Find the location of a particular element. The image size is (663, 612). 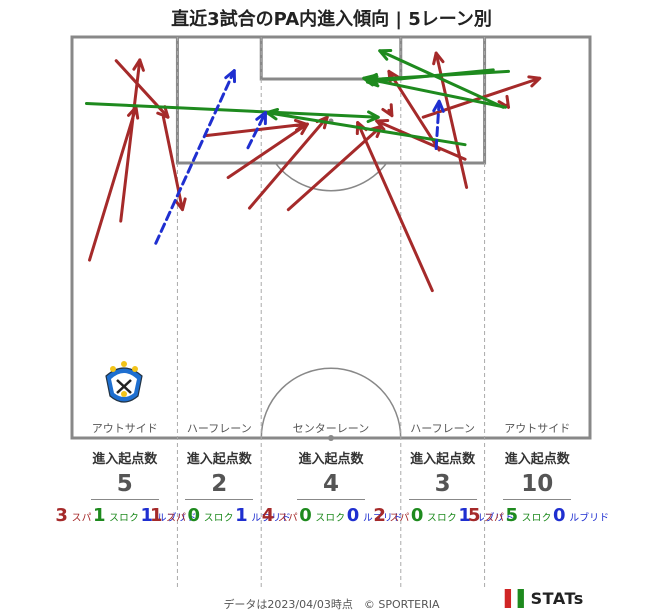

stat-pass-count: 5 is located at coordinates (474, 515).